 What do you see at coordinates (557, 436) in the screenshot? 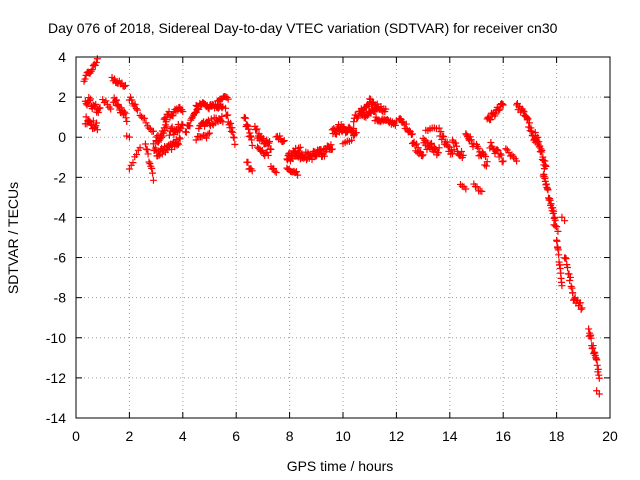
I see `x-tick-label: 18` at bounding box center [557, 436].